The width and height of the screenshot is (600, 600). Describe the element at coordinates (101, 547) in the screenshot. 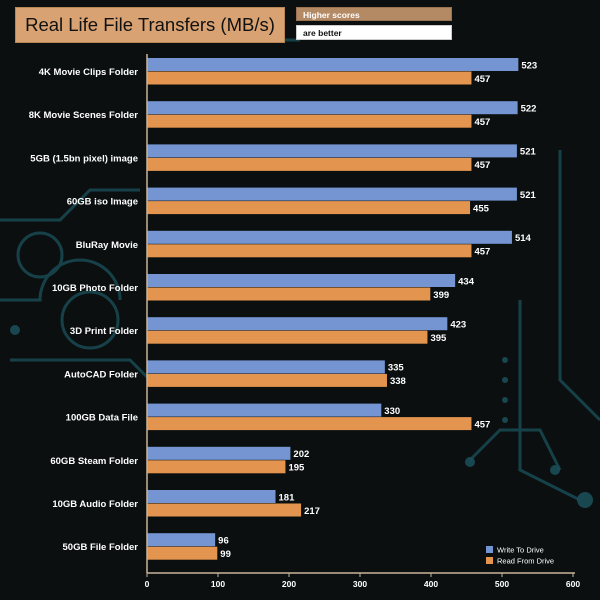

I see `category-label: 50GB File Folder` at that location.